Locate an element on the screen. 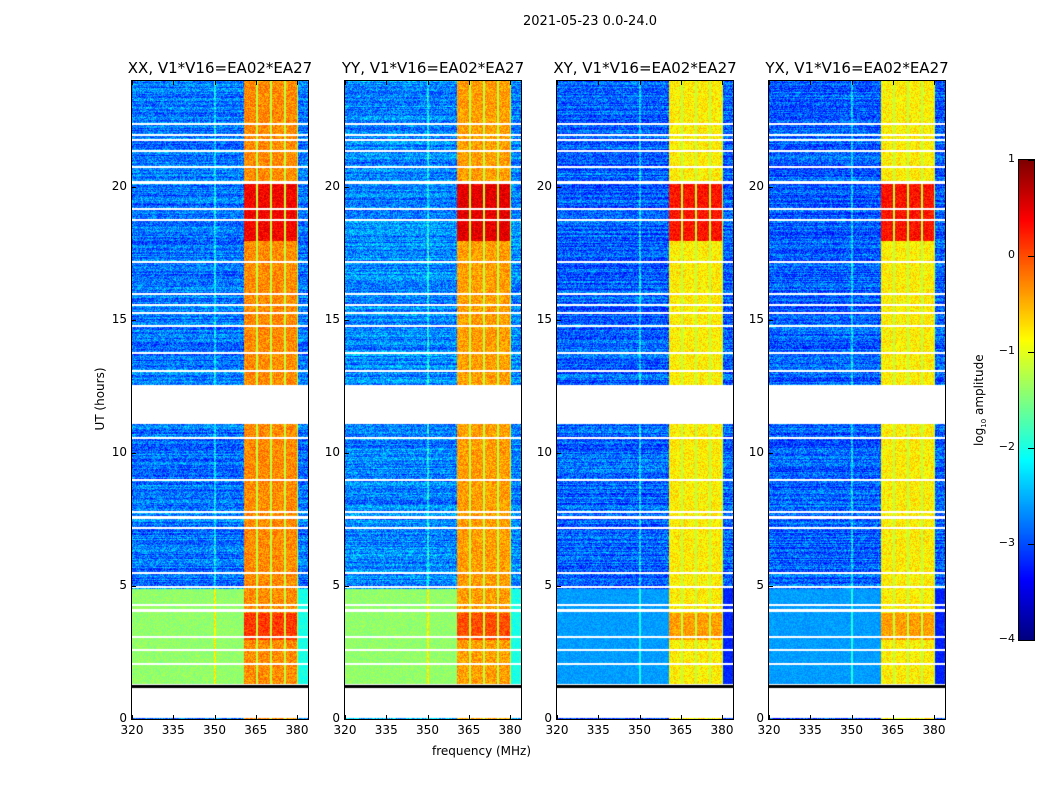 The image size is (1050, 800). colorbar-gradient is located at coordinates (1026, 400).